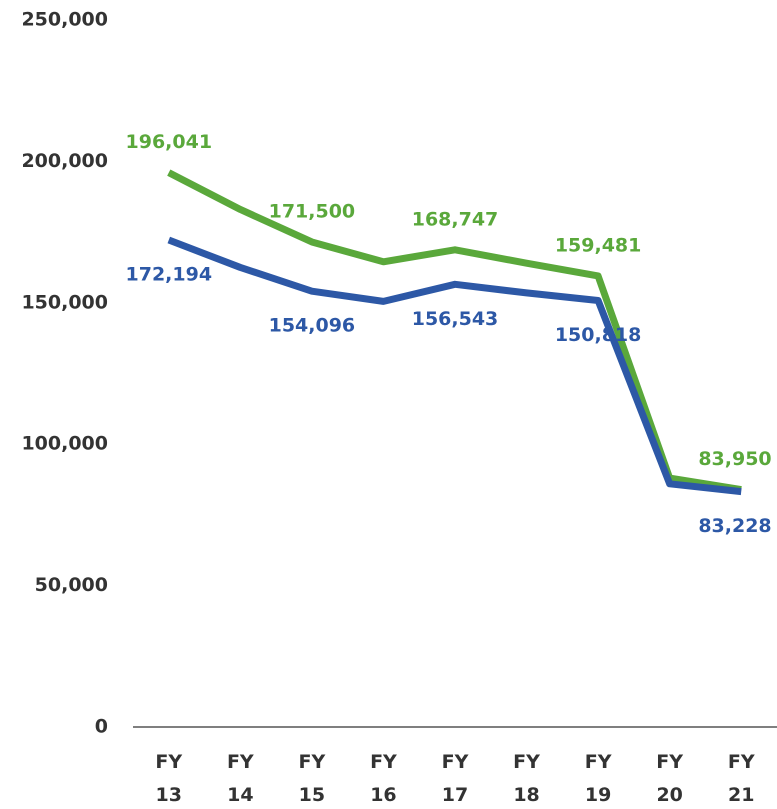  What do you see at coordinates (526, 778) in the screenshot?
I see `x-tick-label: FY 18` at bounding box center [526, 778].